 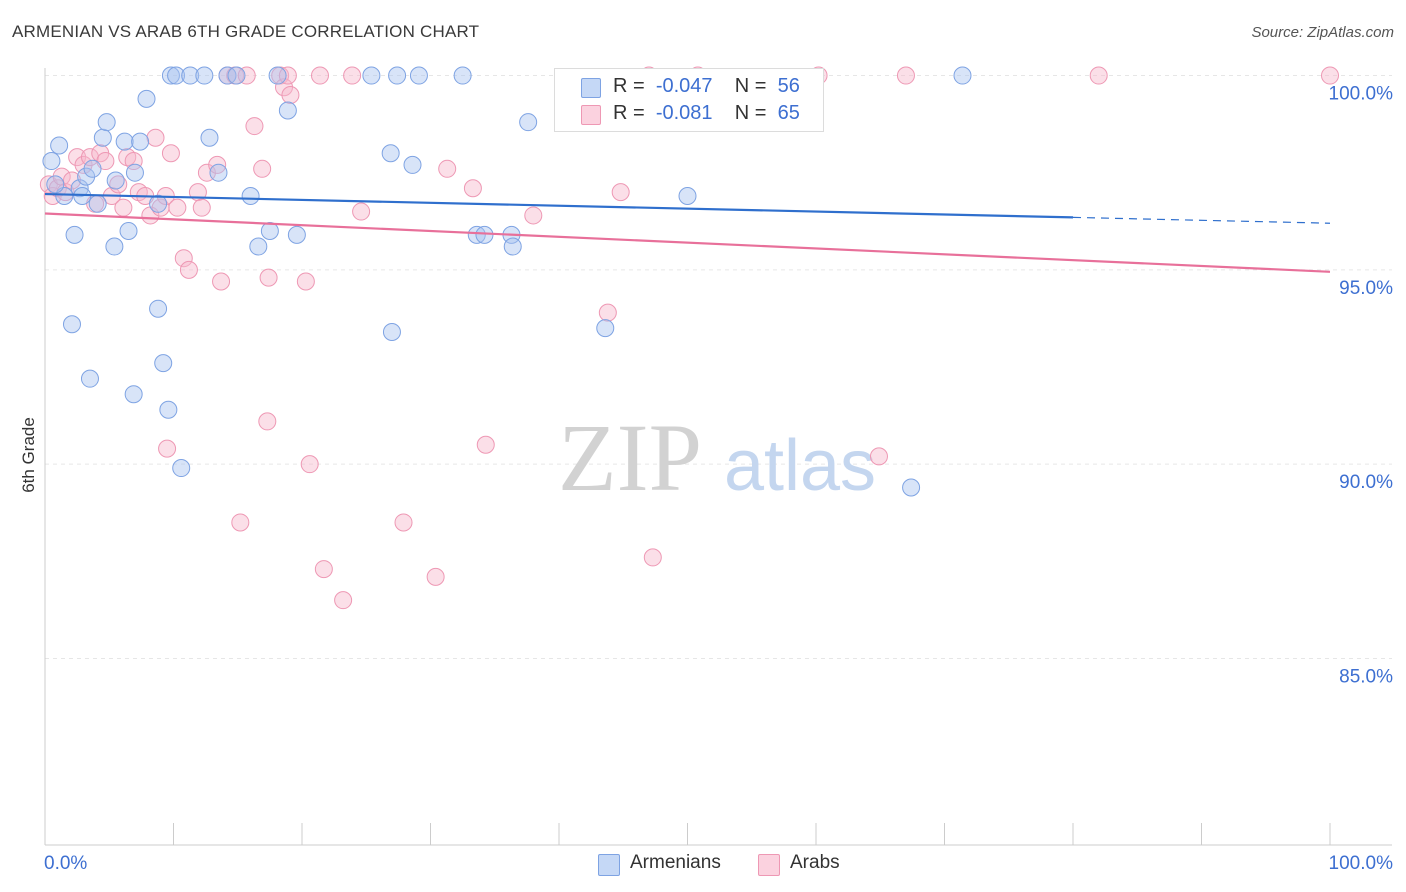 I want to click on armenians-trend-line, so click(x=559, y=205).